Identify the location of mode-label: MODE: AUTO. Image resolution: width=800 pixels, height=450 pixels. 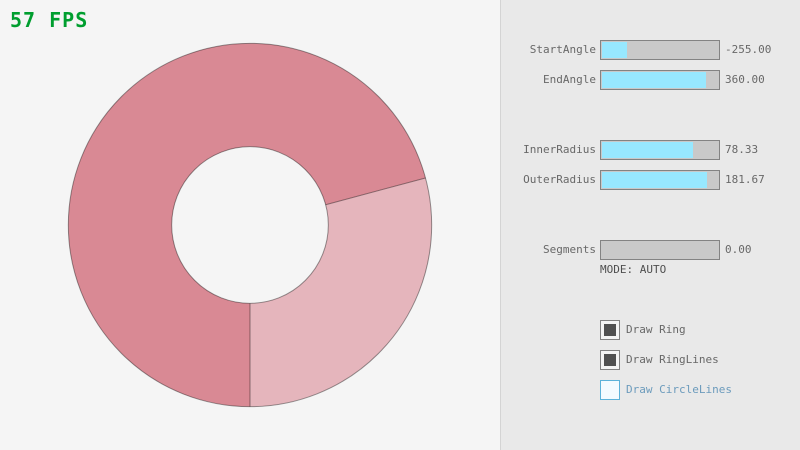
(633, 269).